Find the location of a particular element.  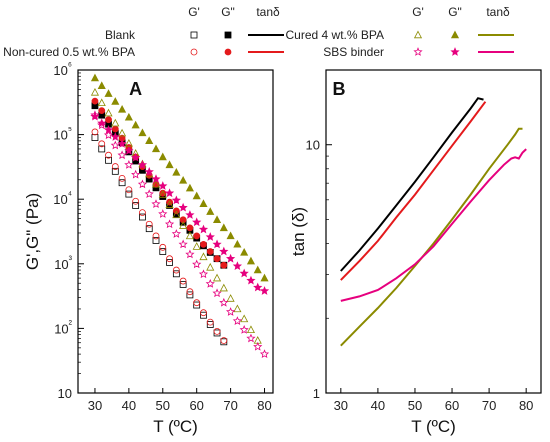

panel-a-x-tick-label: 40 is located at coordinates (129, 405).